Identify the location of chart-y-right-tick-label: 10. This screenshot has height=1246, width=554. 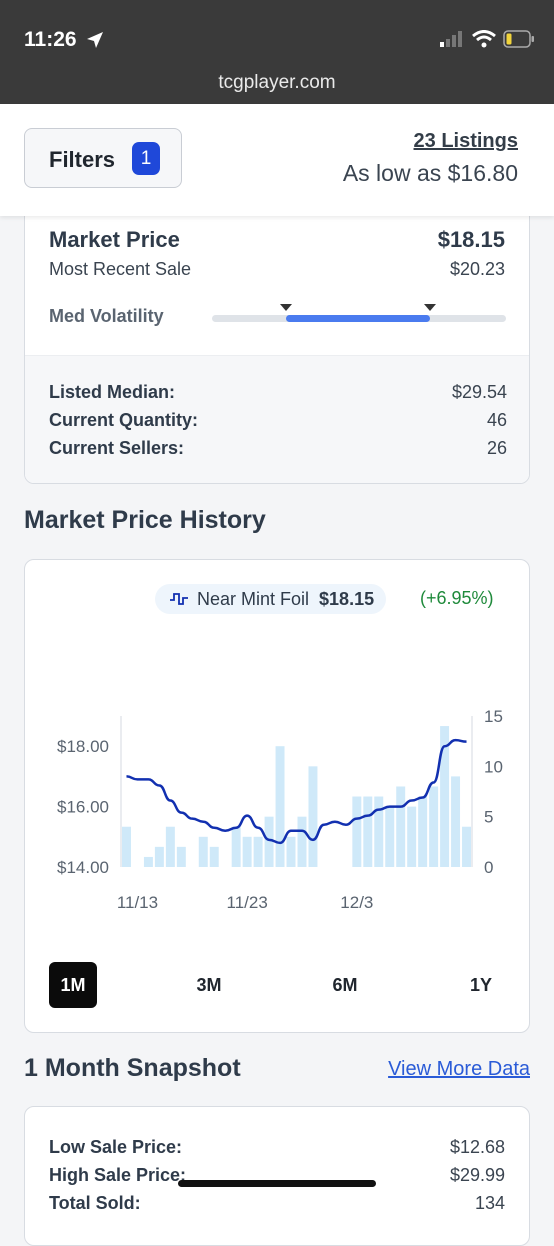
(493, 766).